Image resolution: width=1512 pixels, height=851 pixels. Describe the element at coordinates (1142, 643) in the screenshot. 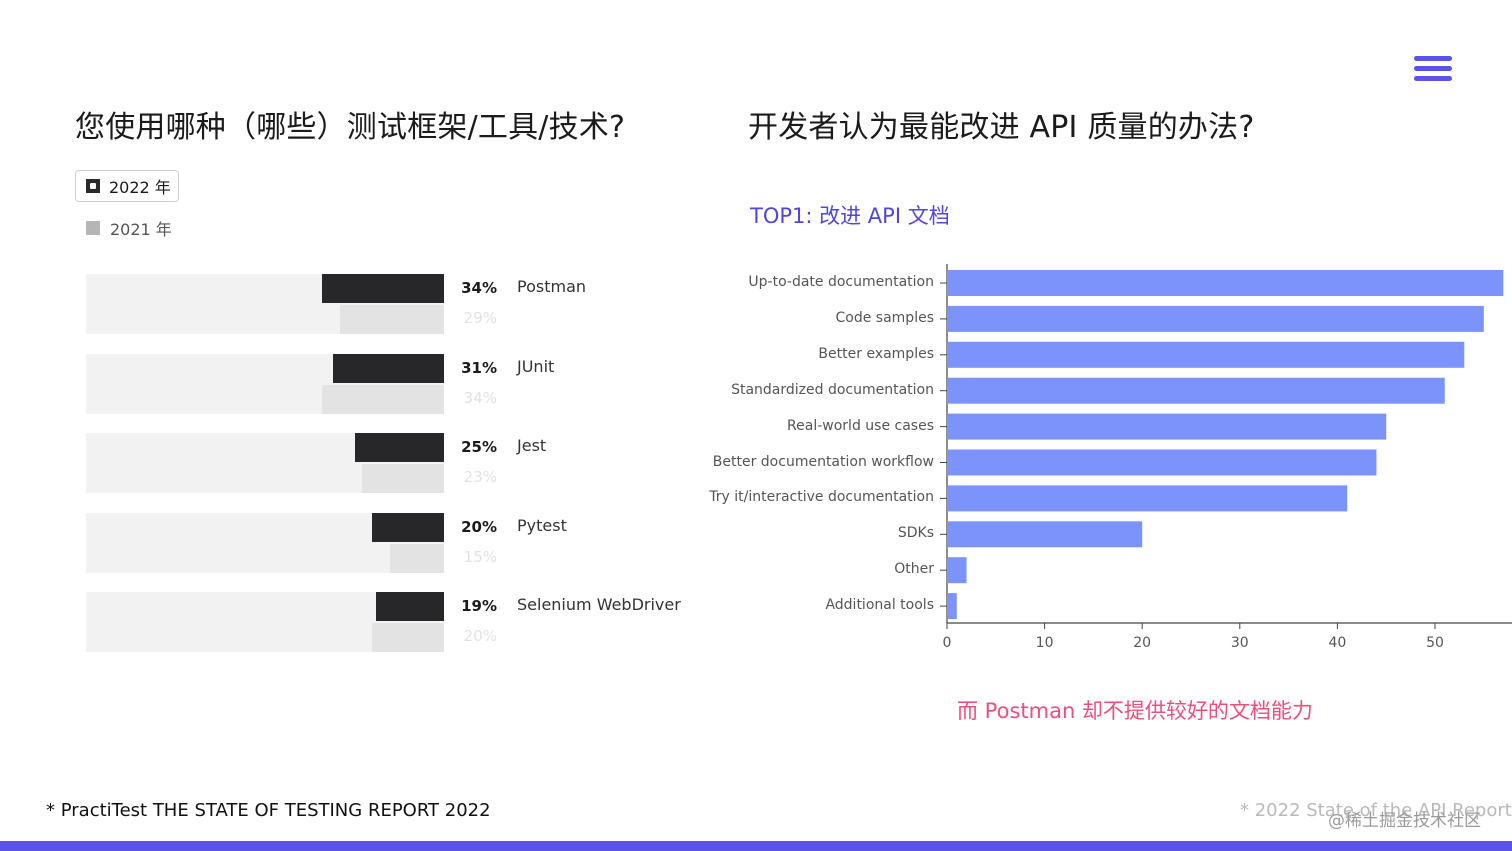

I see `x-tick-label: 20` at that location.